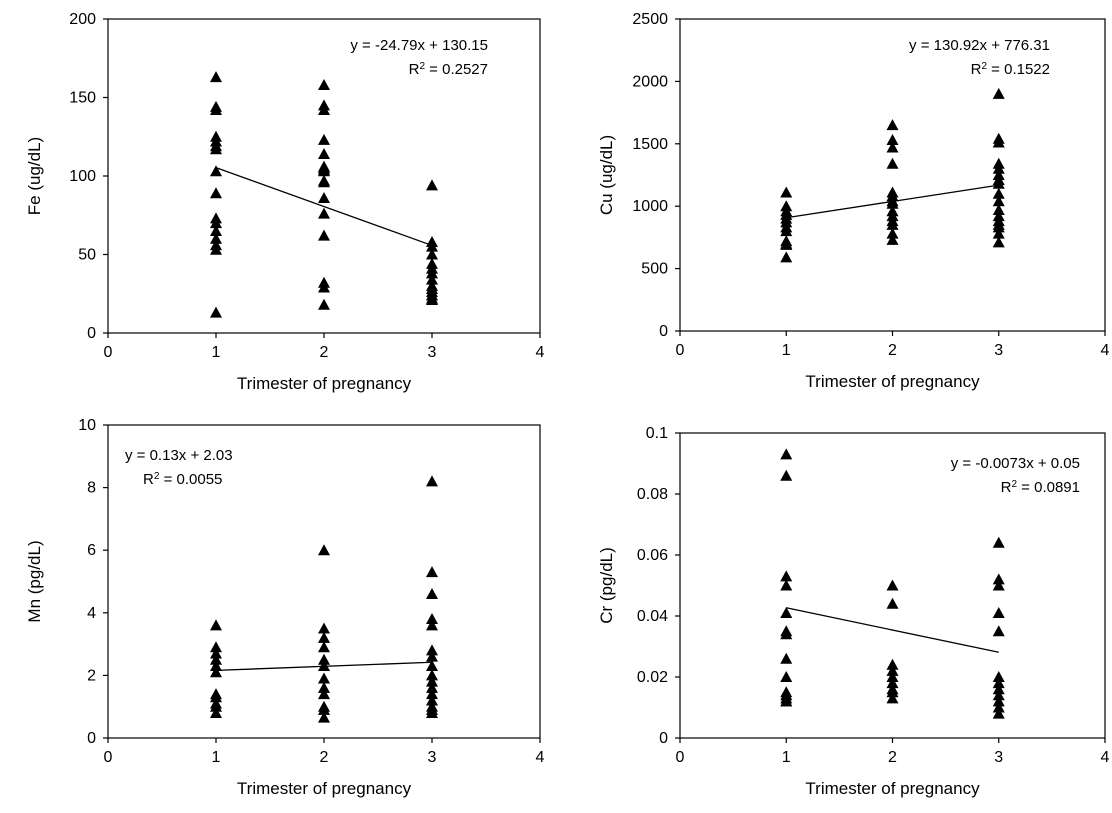 Image resolution: width=1112 pixels, height=813 pixels. What do you see at coordinates (663, 331) in the screenshot?
I see `y-tick-label: 0` at bounding box center [663, 331].